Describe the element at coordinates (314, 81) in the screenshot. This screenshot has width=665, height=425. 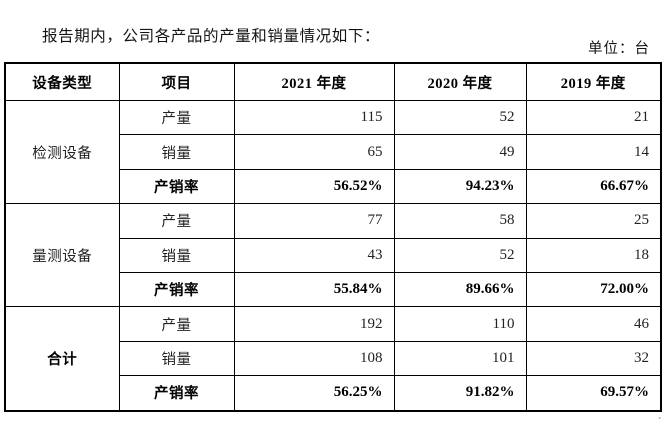
I see `header-2021: 2021 年度` at that location.